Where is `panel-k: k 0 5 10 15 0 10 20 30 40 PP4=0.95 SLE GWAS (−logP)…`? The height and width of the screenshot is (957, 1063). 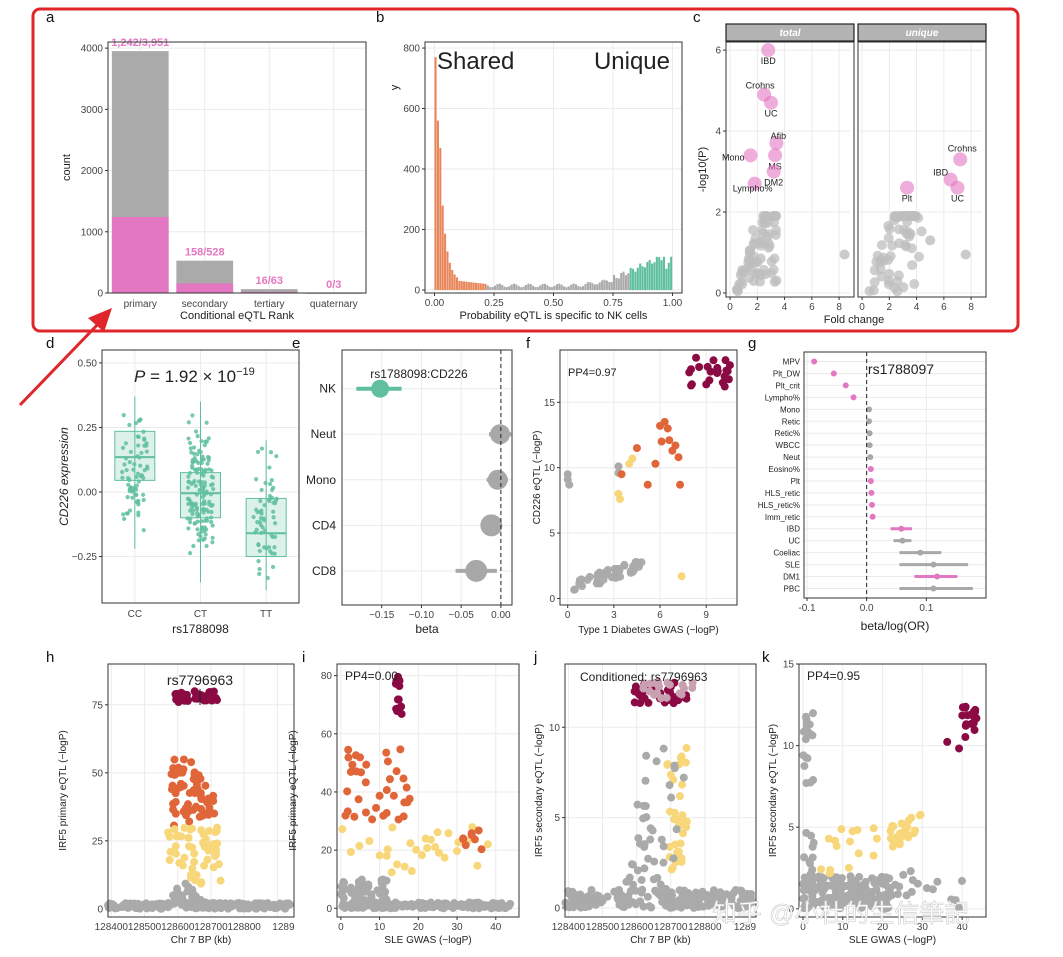 panel-k: k 0 5 10 15 0 10 20 30 40 PP4=0.95 SLE GWAS (−logP)… is located at coordinates (874, 797).